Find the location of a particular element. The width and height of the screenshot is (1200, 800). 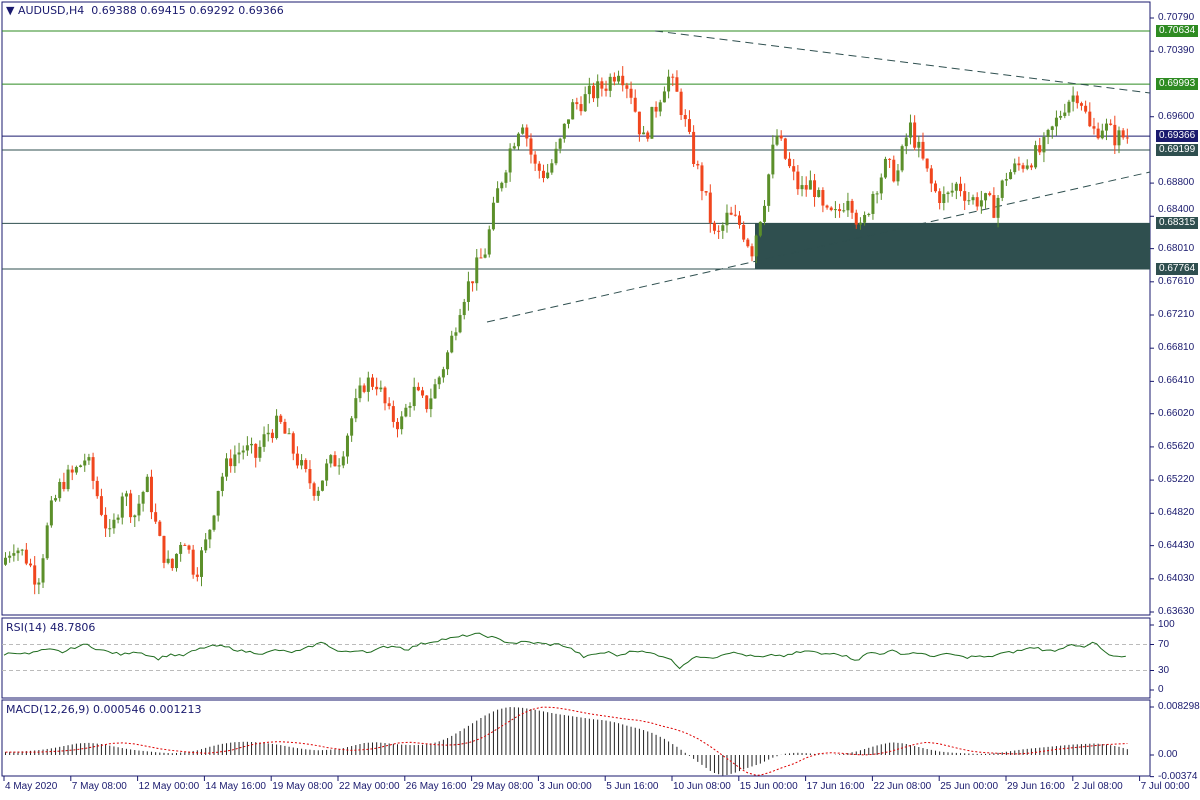

price-tick-label: 0.67210 is located at coordinates (1176, 314).